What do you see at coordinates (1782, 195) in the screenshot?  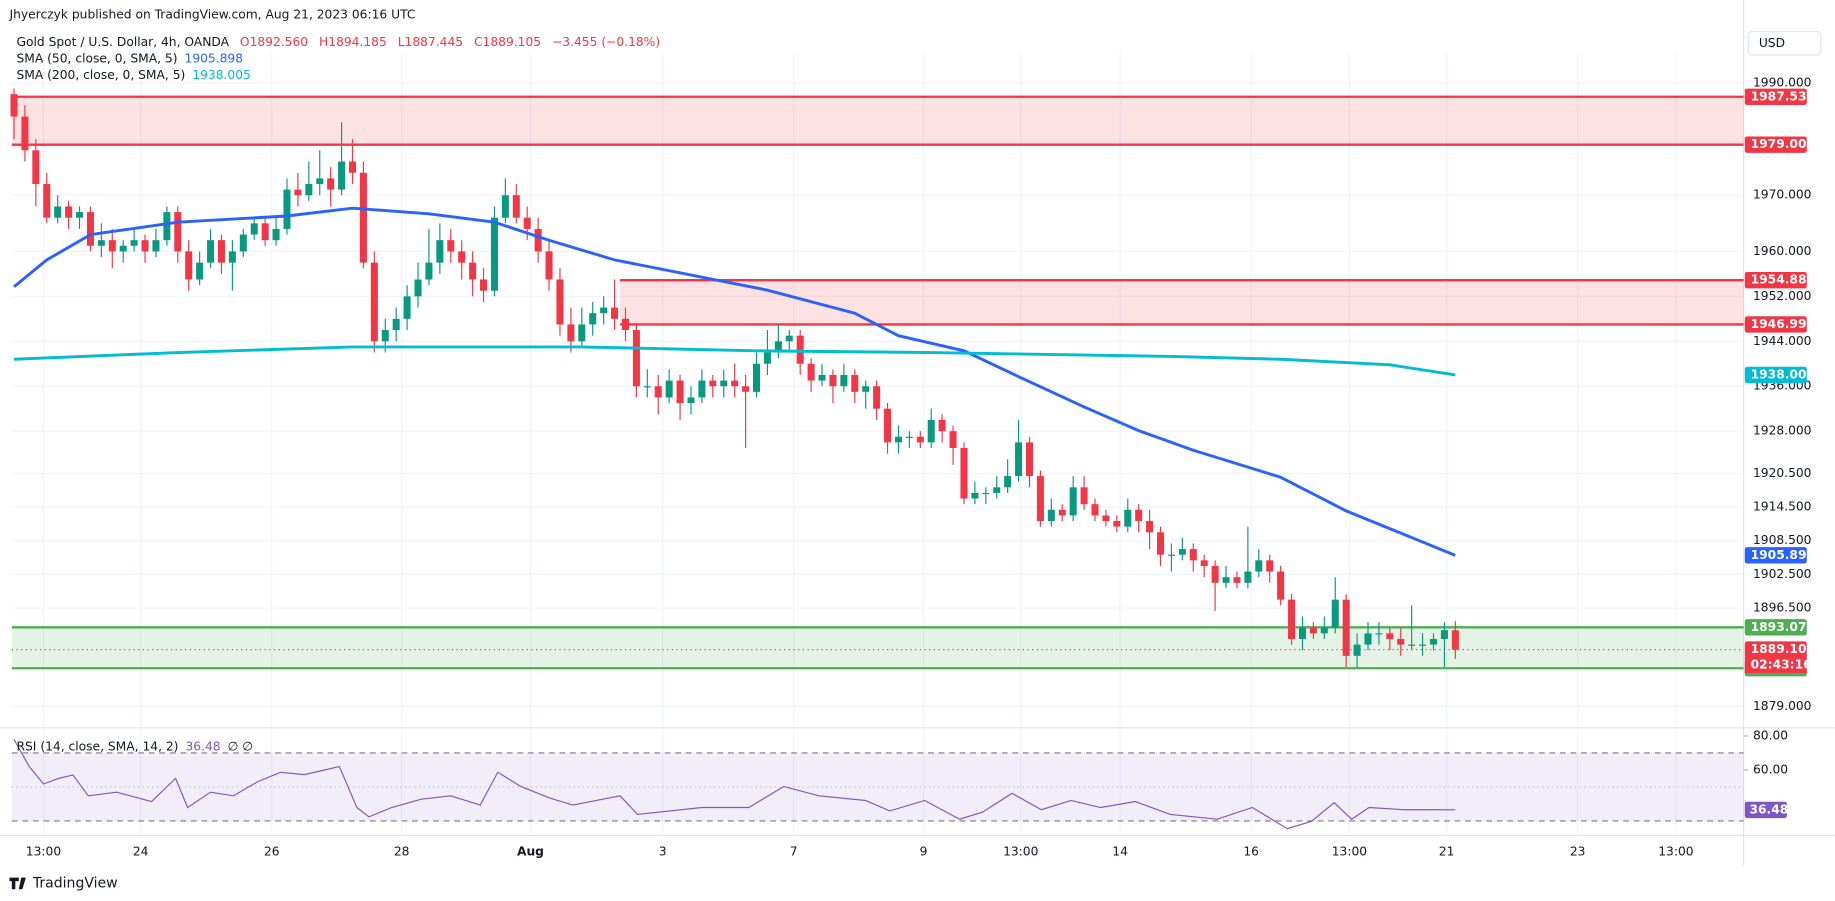 I see `y-tick-label: 1970.000` at bounding box center [1782, 195].